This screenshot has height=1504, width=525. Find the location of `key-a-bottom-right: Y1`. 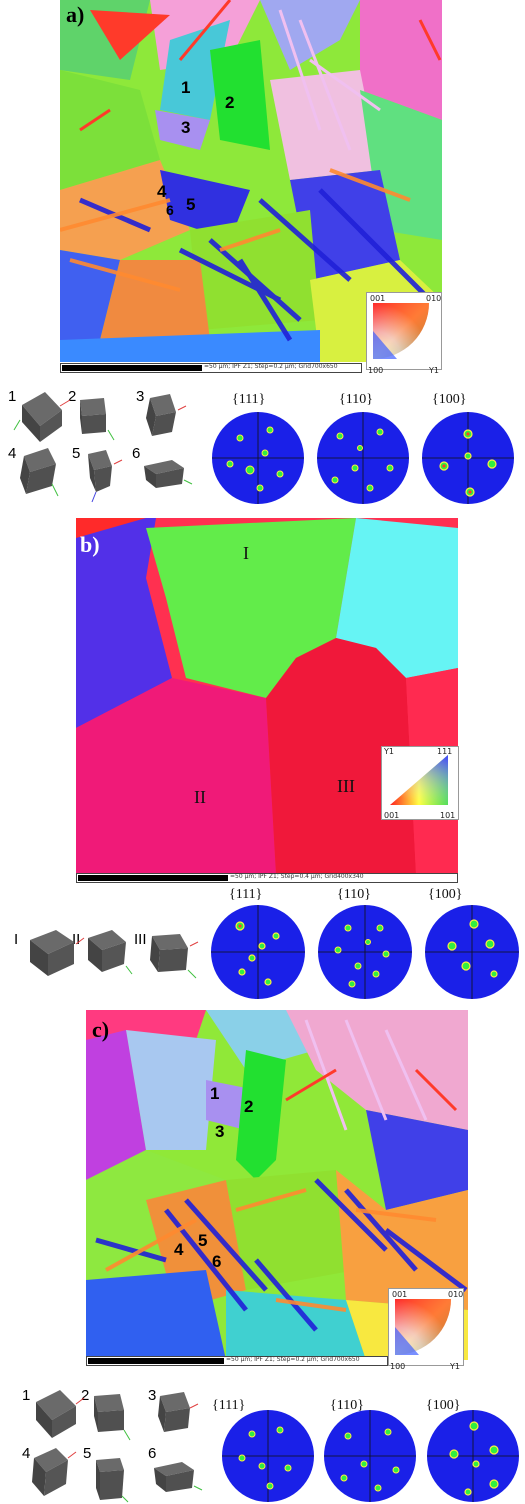

key-a-bottom-right: Y1 is located at coordinates (434, 370).